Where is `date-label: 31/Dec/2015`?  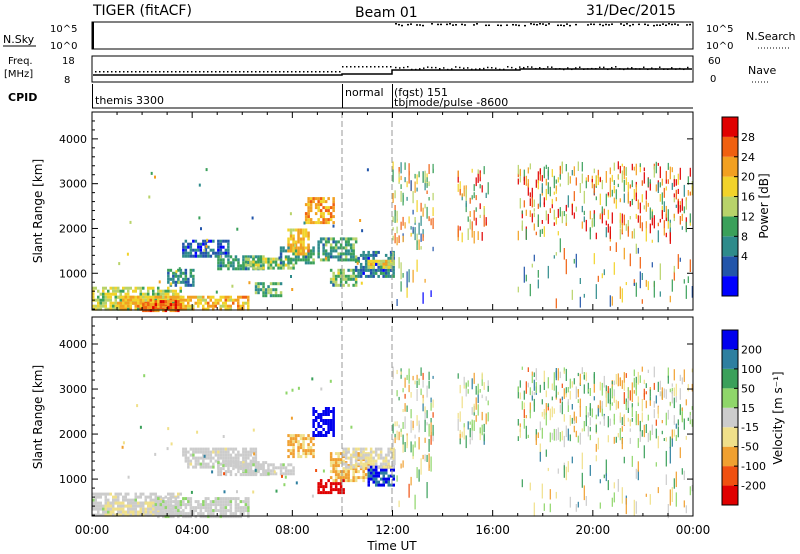 date-label: 31/Dec/2015 is located at coordinates (631, 11).